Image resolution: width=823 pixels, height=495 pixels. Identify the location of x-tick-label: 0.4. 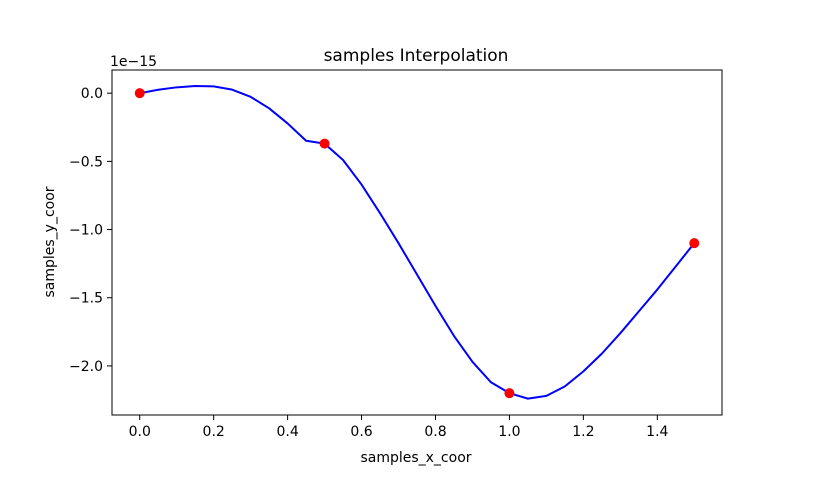
(287, 432).